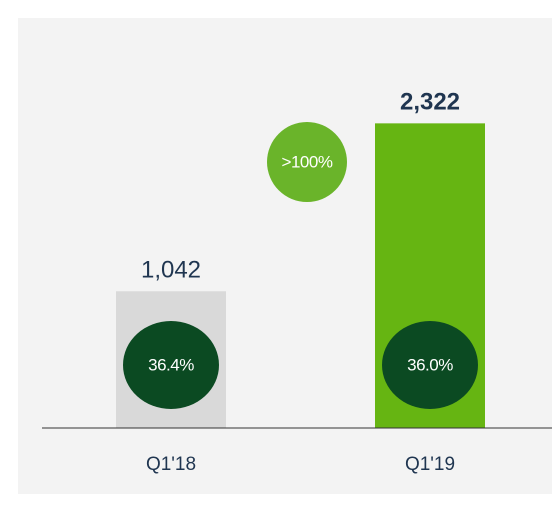 The width and height of the screenshot is (552, 514). I want to click on margin-label: 36.4%, so click(171, 364).